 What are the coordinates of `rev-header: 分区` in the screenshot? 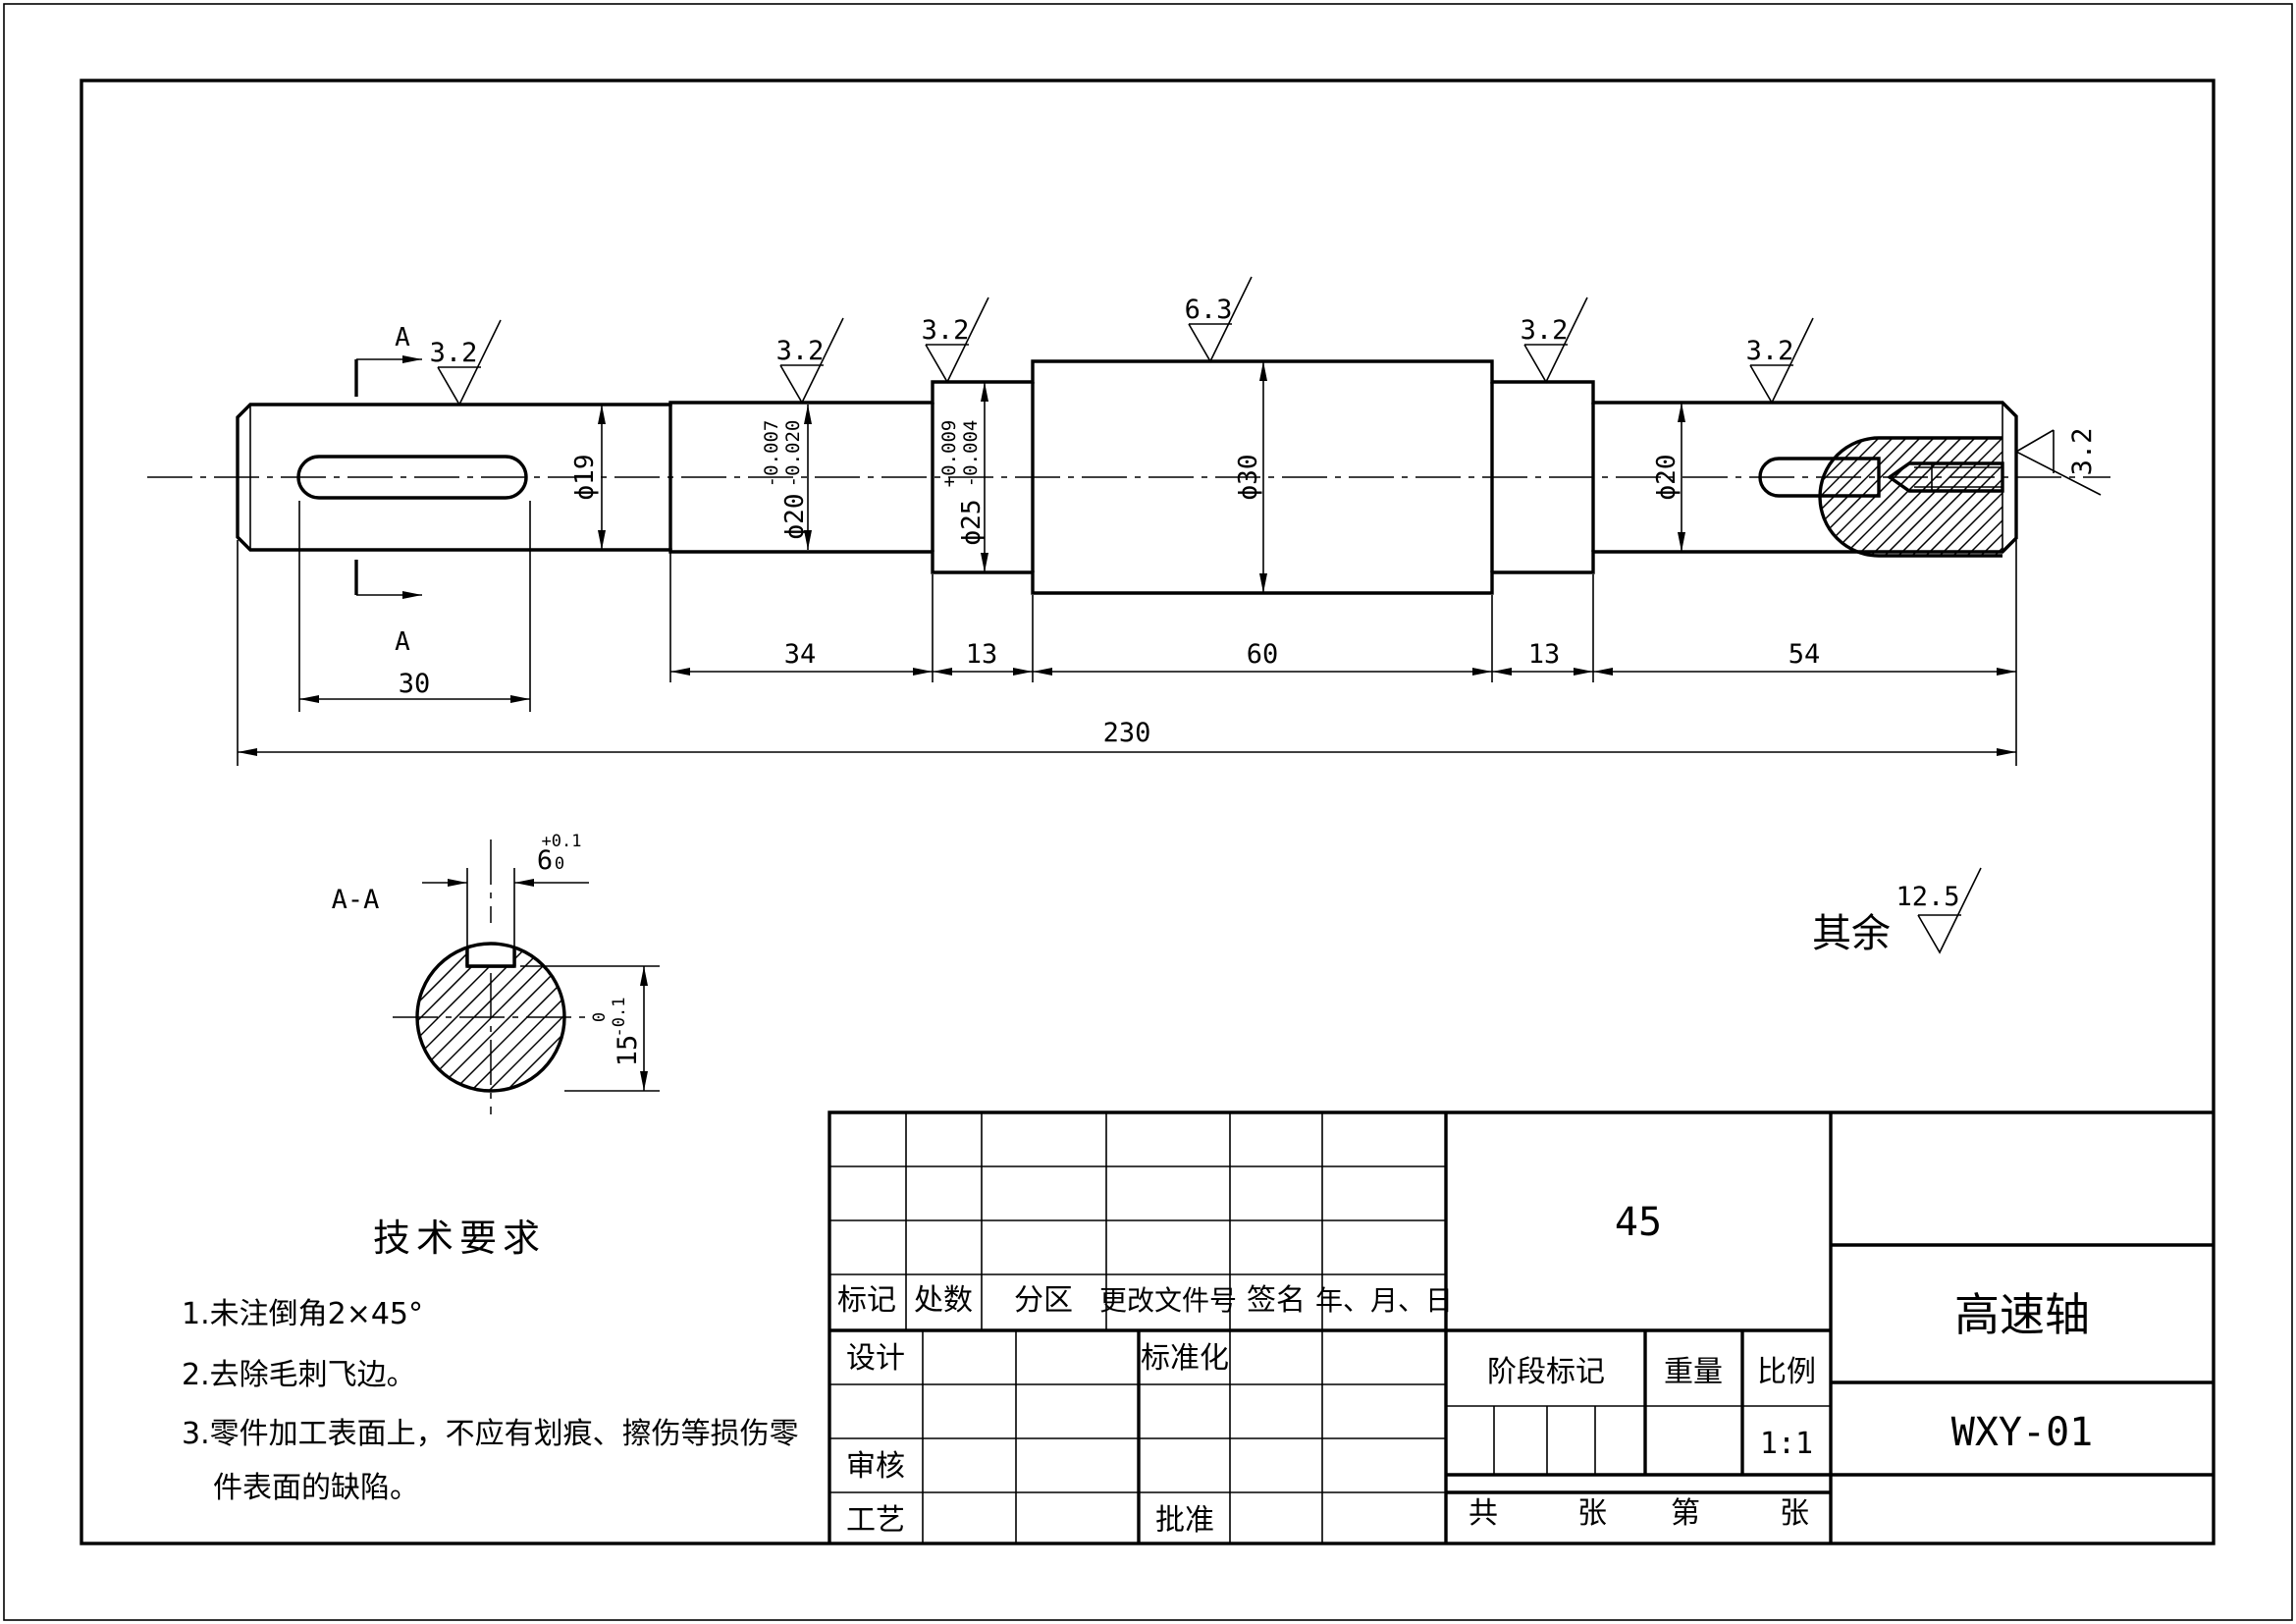 It's located at (1044, 1300).